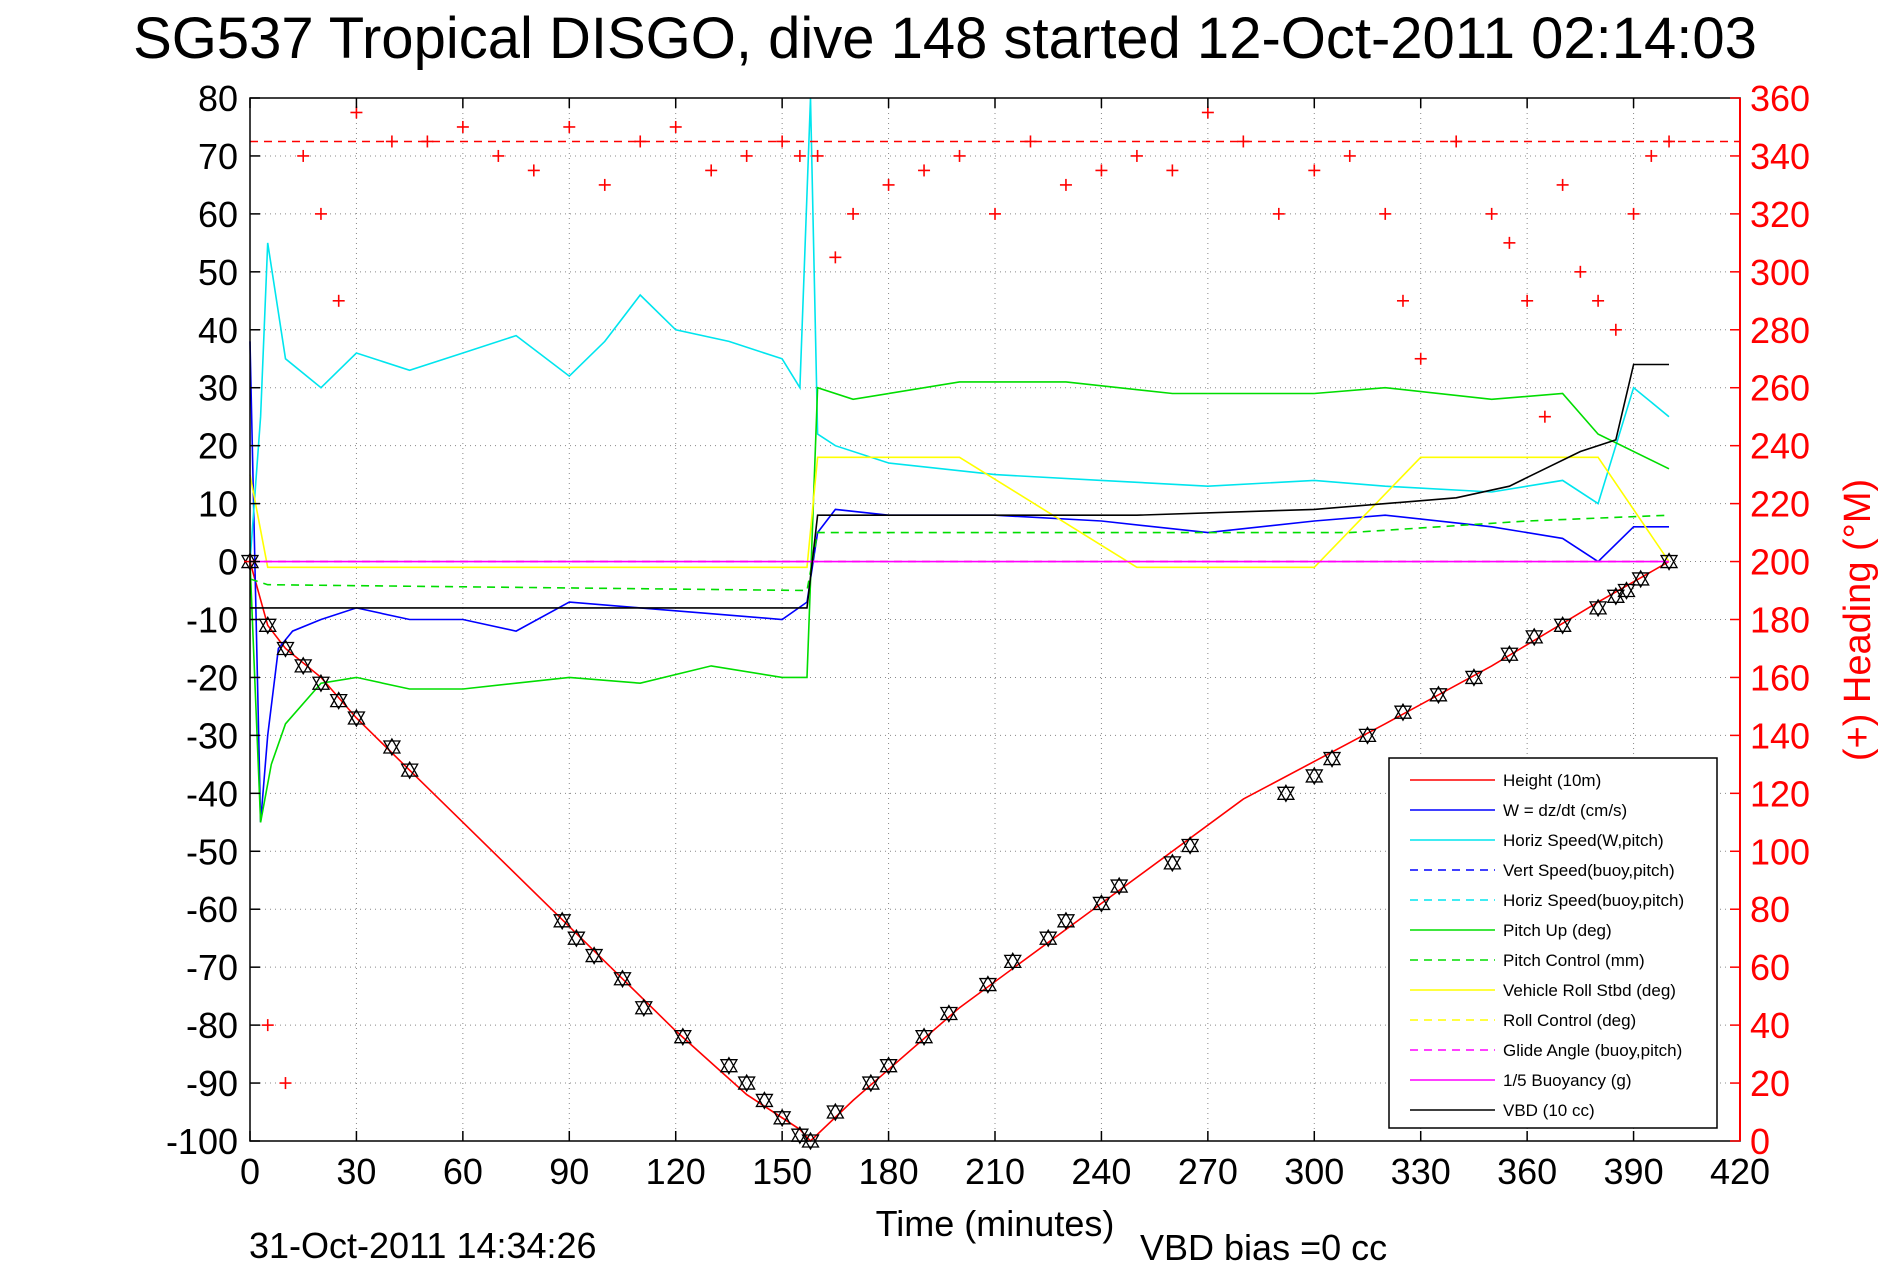  What do you see at coordinates (959, 553) in the screenshot?
I see `series-pitch-control-mm` at bounding box center [959, 553].